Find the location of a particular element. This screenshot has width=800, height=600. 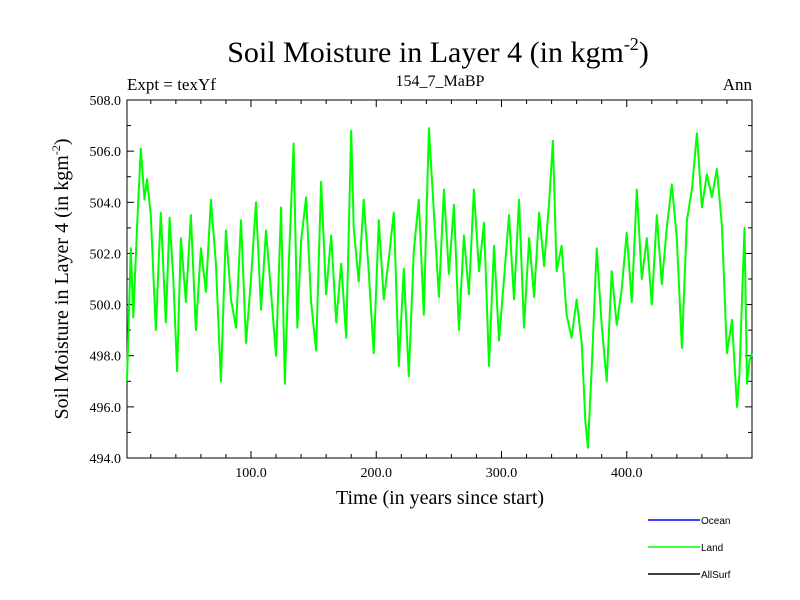

legend: Ocean Land AllSurf is located at coordinates (689, 548).